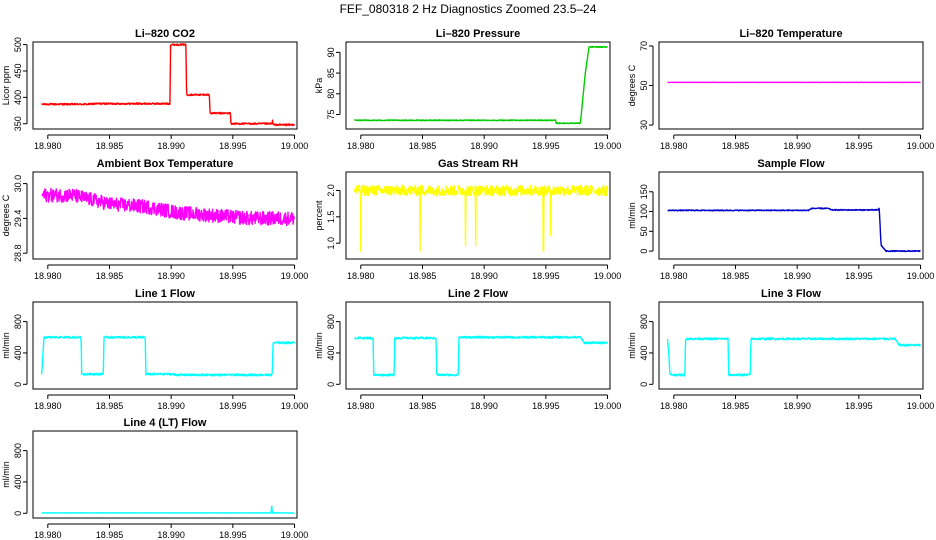  What do you see at coordinates (6, 86) in the screenshot?
I see `y-axis-label: Licor ppm` at bounding box center [6, 86].